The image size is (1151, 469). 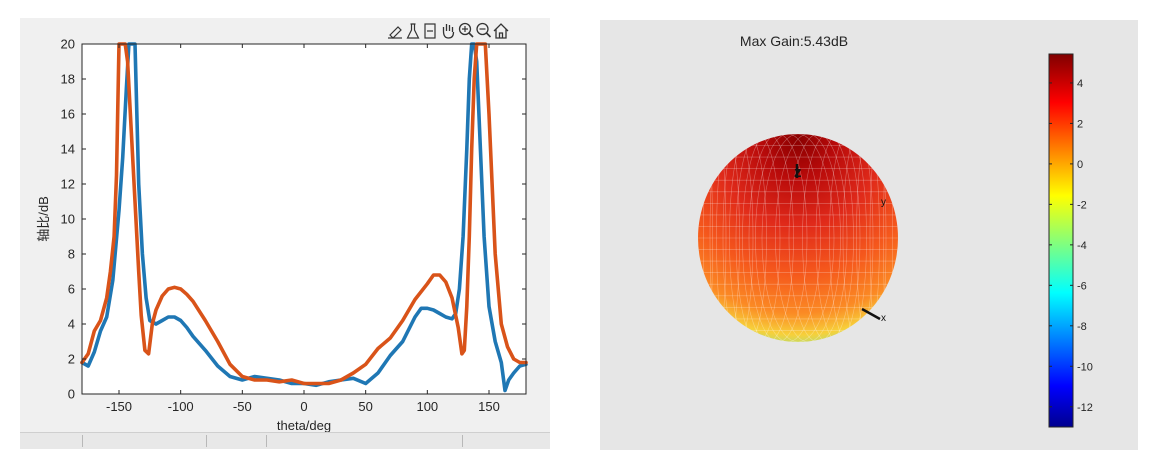 What do you see at coordinates (1061, 240) in the screenshot?
I see `colorbar` at bounding box center [1061, 240].